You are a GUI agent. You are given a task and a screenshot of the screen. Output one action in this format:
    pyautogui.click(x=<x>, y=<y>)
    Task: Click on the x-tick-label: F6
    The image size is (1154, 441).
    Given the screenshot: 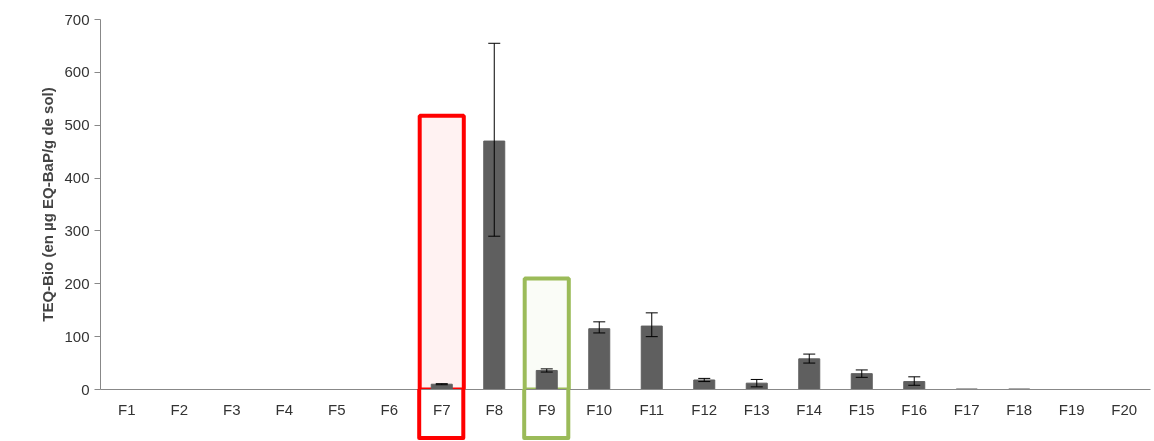 What is the action you would take?
    pyautogui.click(x=389, y=409)
    